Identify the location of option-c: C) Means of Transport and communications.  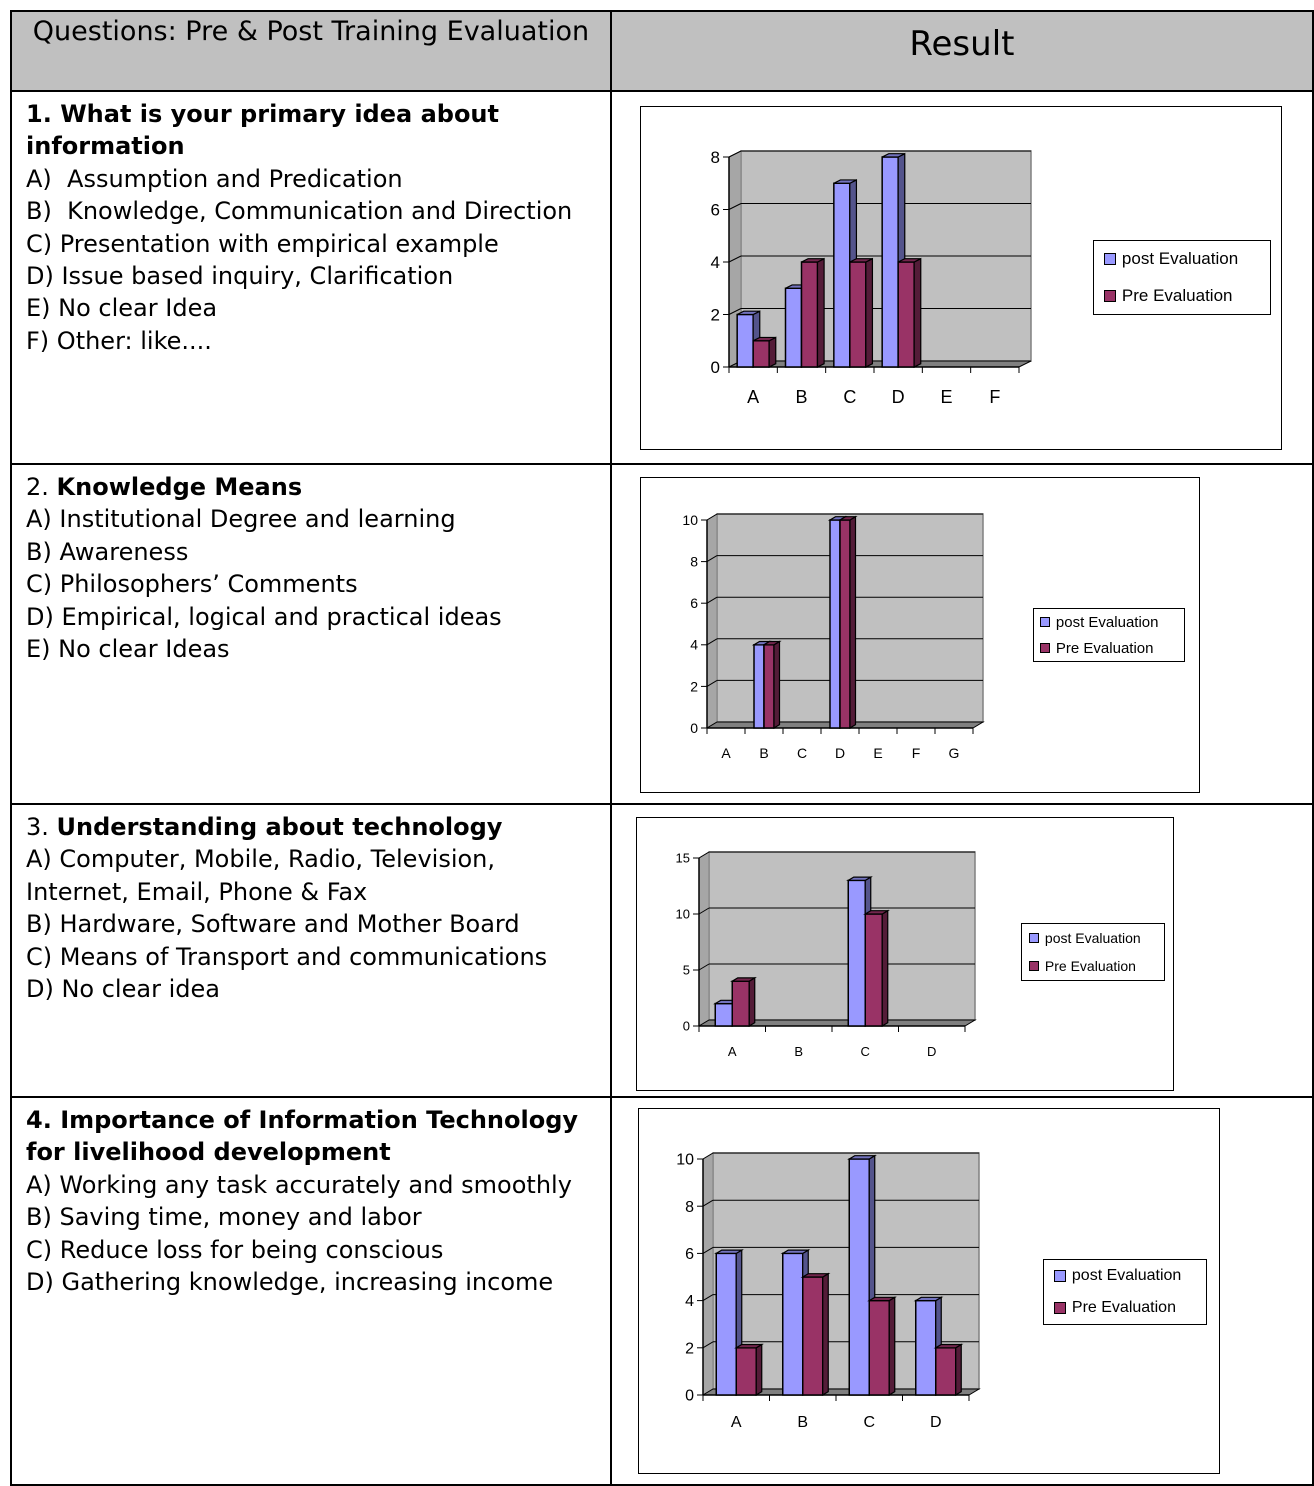
(287, 956).